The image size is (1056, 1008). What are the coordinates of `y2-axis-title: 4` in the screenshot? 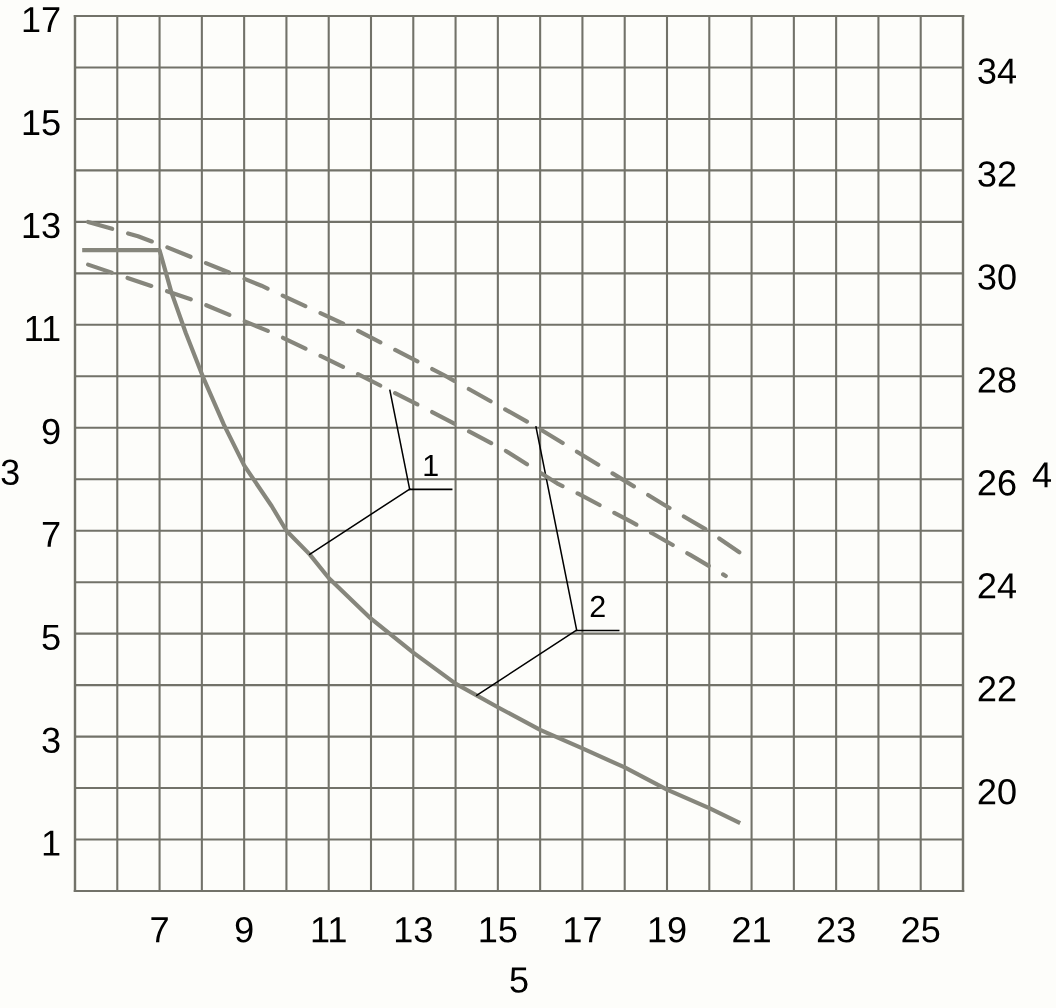 It's located at (1042, 475).